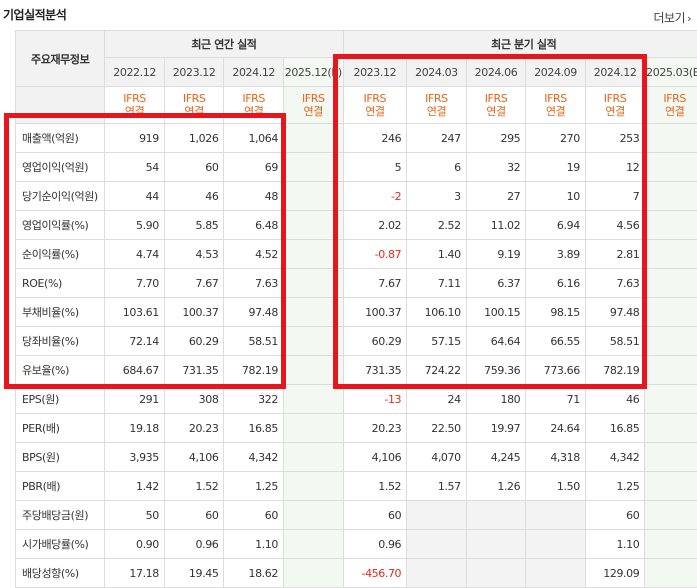 This screenshot has width=697, height=588. What do you see at coordinates (135, 399) in the screenshot?
I see `table-cell: 291` at bounding box center [135, 399].